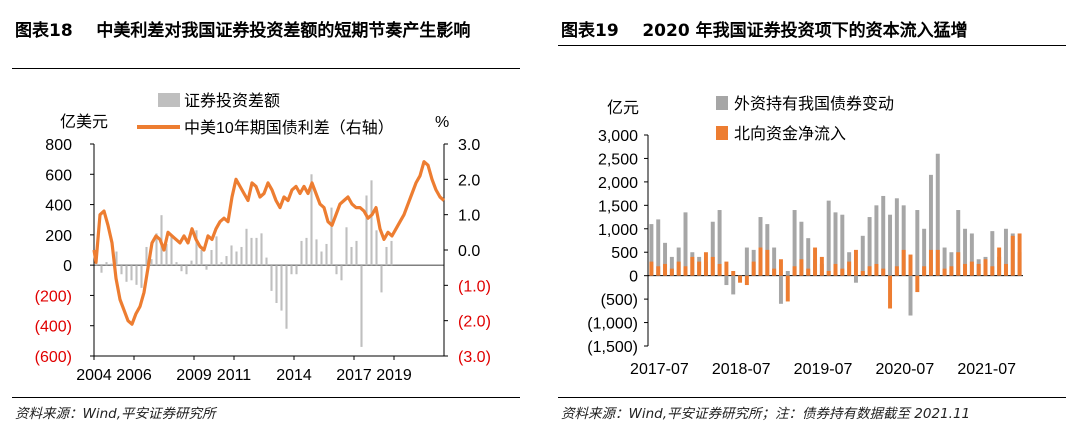 This screenshot has width=1080, height=436. What do you see at coordinates (618, 230) in the screenshot?
I see `y-tick-label: 1,000` at bounding box center [618, 230].